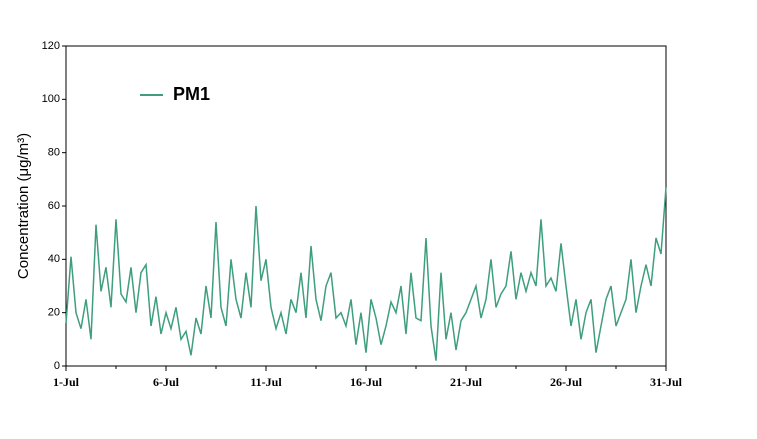 The height and width of the screenshot is (439, 757). What do you see at coordinates (54, 313) in the screenshot?
I see `y-tick-label: 20` at bounding box center [54, 313].